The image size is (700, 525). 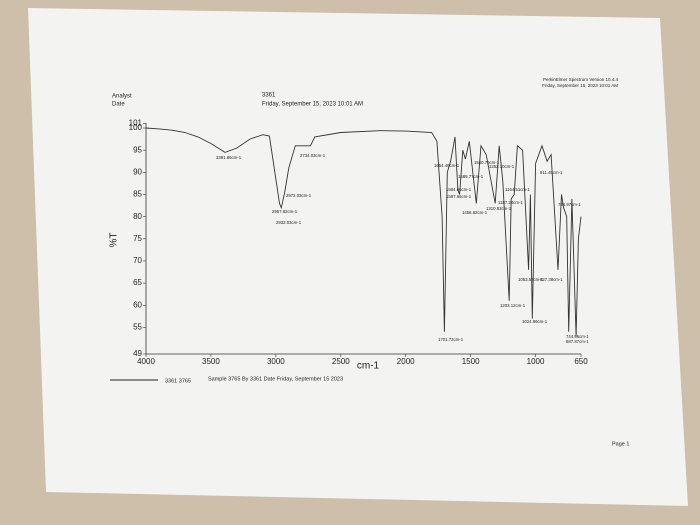 I want to click on y-tick-label: 75, so click(x=137, y=238).